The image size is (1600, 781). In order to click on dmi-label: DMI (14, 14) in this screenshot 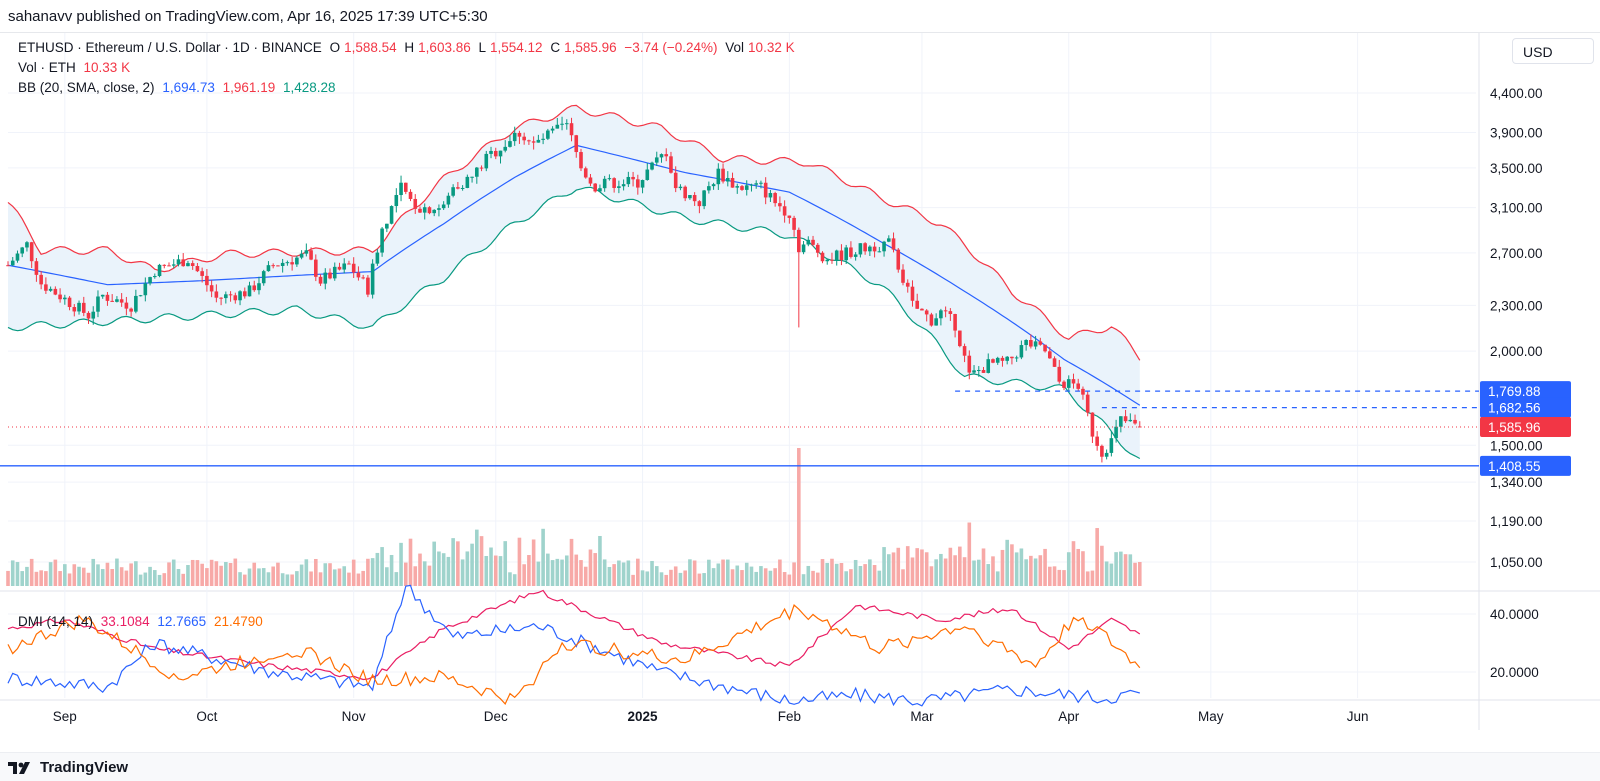, I will do `click(56, 621)`.